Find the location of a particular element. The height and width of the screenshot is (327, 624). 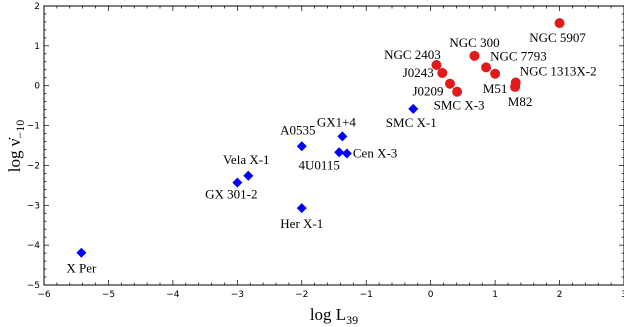

point-label: NGC 5907 is located at coordinates (557, 37).